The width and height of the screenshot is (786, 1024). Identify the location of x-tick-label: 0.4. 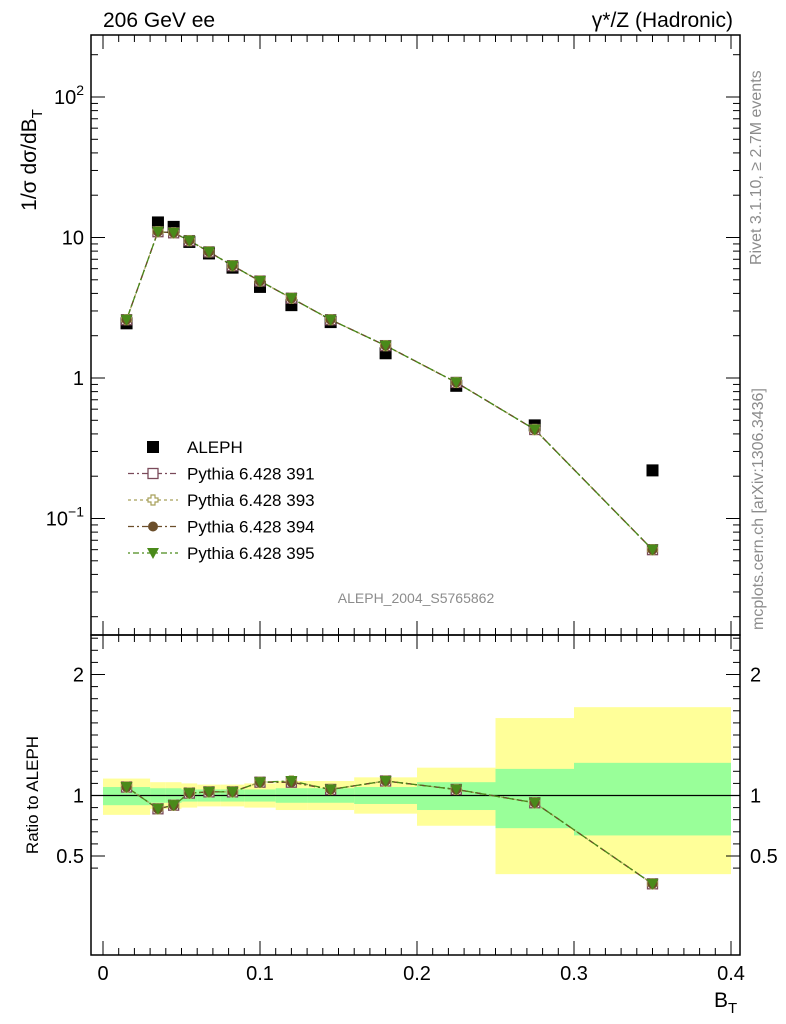
(731, 974).